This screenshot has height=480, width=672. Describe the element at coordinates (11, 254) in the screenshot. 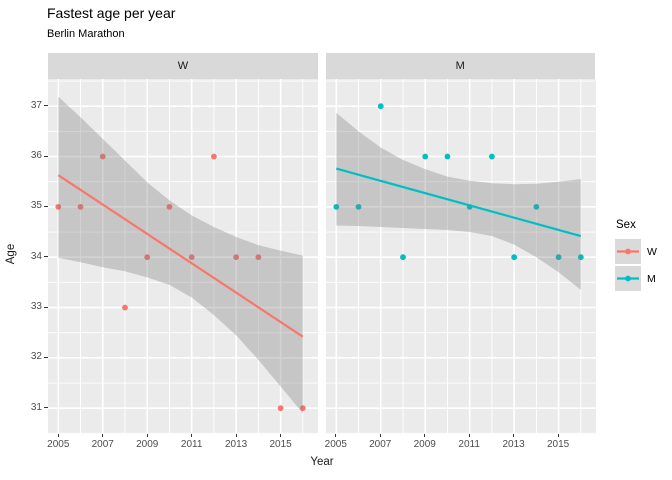

I see `y-axis-title: Age` at that location.